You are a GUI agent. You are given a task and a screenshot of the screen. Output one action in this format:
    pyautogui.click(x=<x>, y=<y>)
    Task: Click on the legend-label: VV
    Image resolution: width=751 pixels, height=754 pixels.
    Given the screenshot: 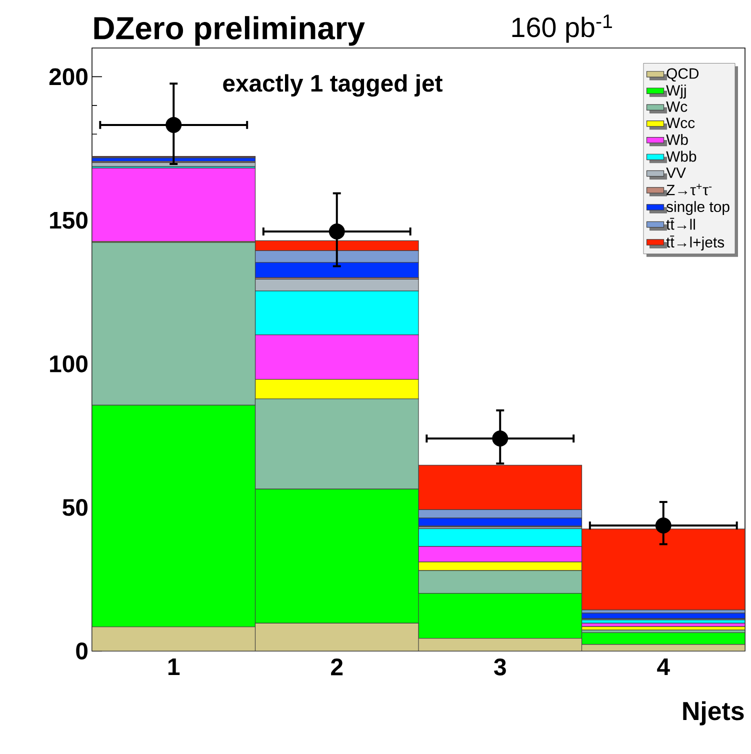 What is the action you would take?
    pyautogui.click(x=676, y=173)
    